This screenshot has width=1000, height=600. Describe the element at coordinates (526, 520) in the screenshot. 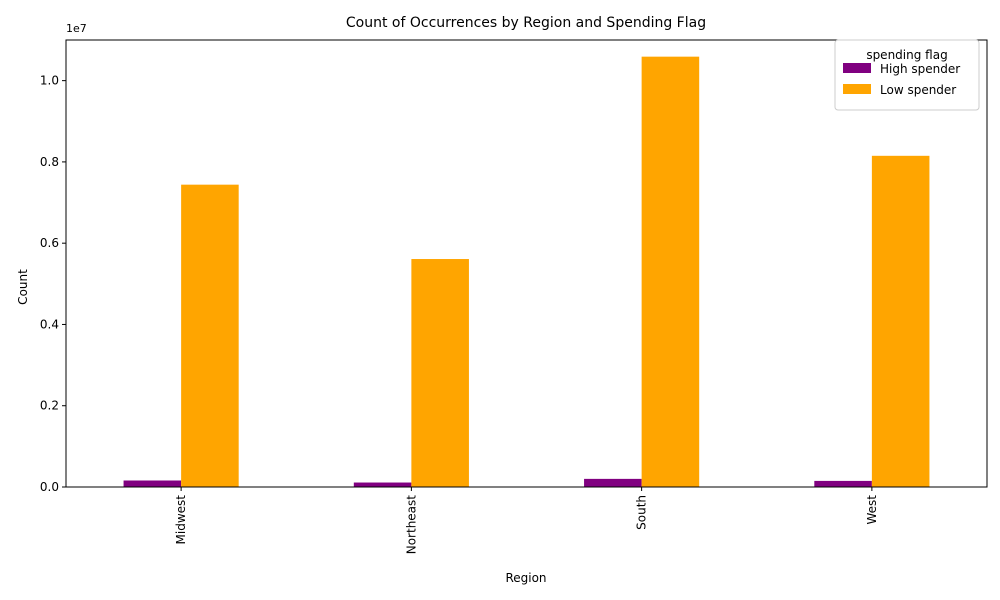

I see `x-axis: Midwest Northeast South West` at that location.